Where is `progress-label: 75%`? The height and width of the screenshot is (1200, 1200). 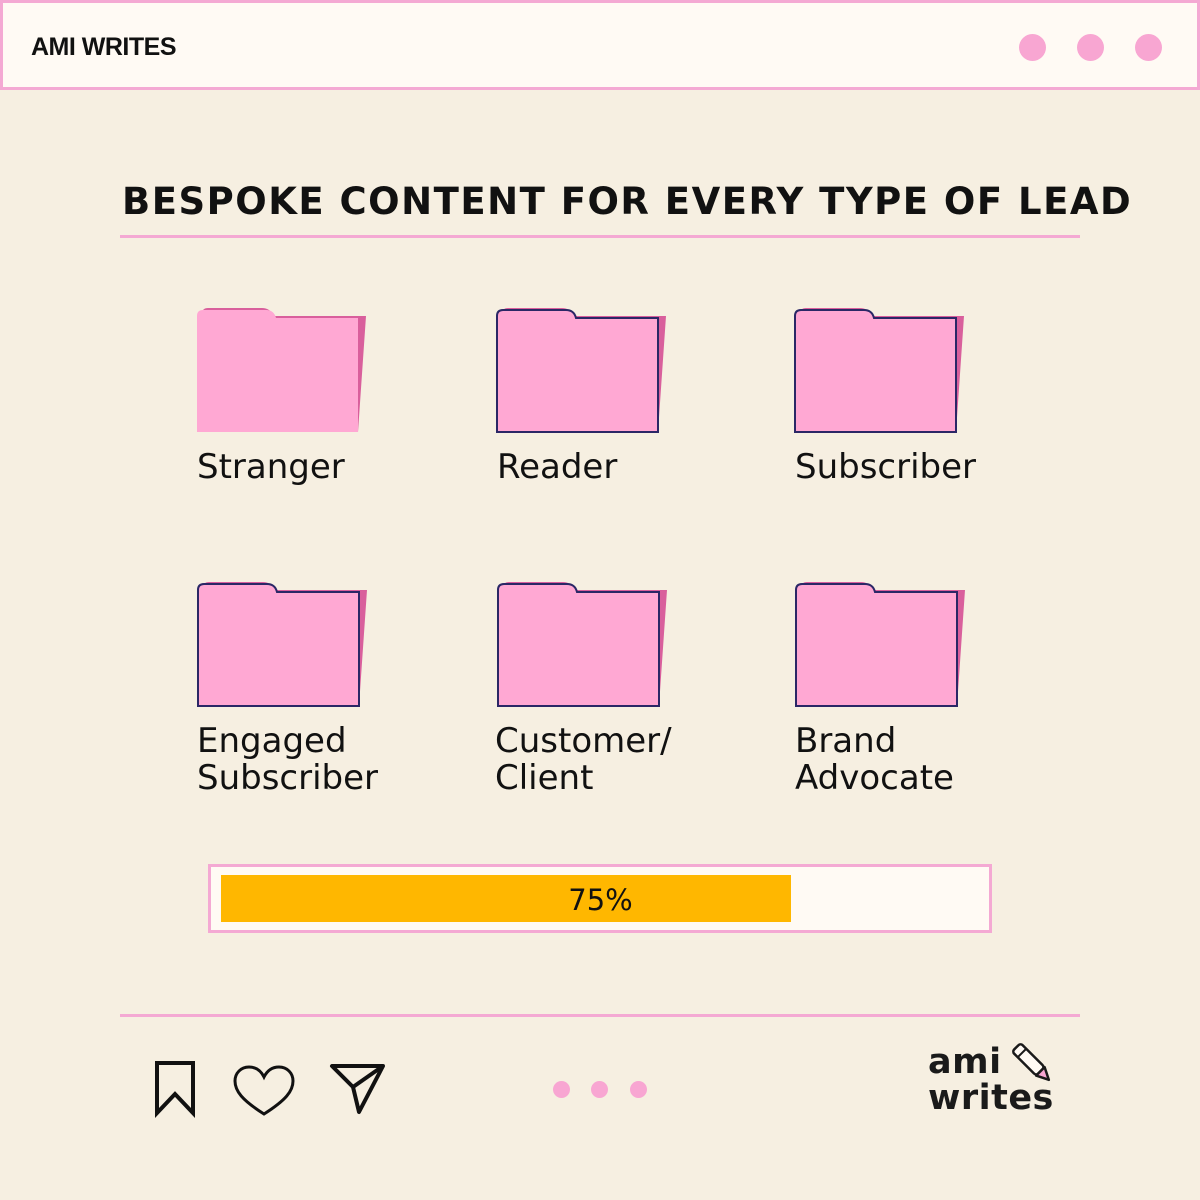
progress-label: 75% is located at coordinates (600, 900).